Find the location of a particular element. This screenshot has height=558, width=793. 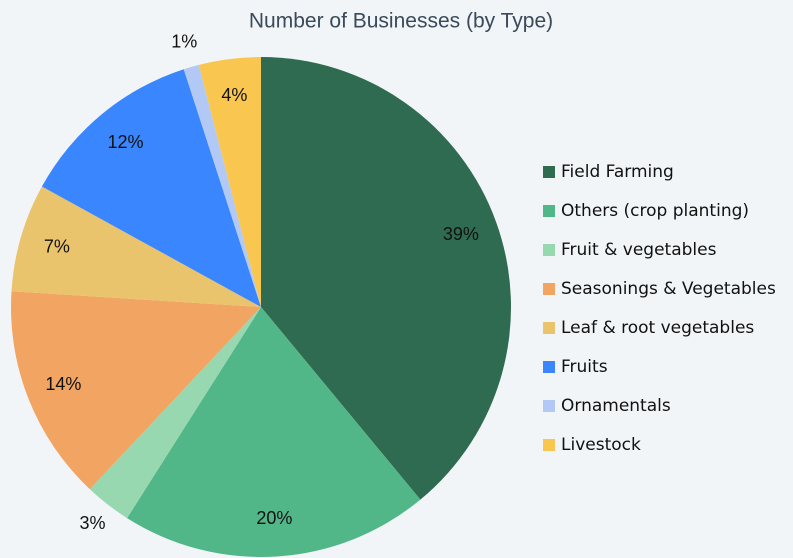

data-label: 1% is located at coordinates (184, 42).